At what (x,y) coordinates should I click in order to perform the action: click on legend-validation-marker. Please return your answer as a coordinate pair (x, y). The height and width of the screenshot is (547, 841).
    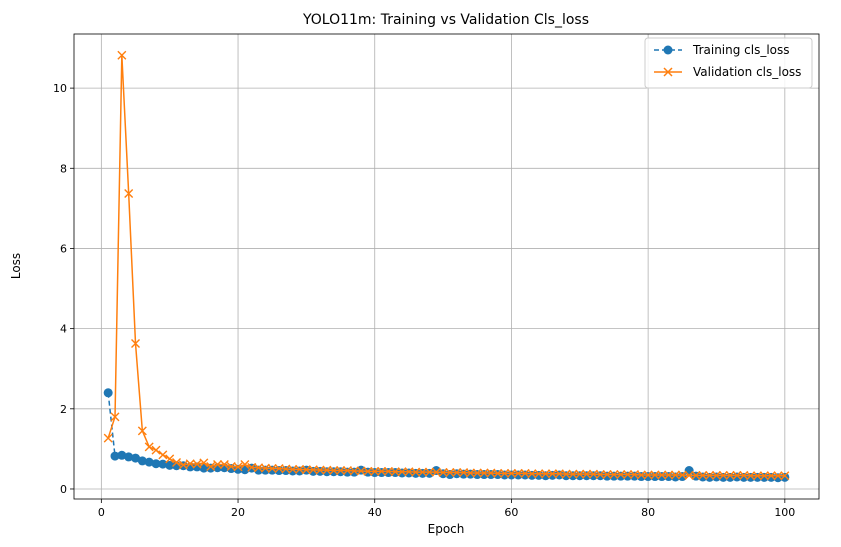
    Looking at the image, I should click on (668, 72).